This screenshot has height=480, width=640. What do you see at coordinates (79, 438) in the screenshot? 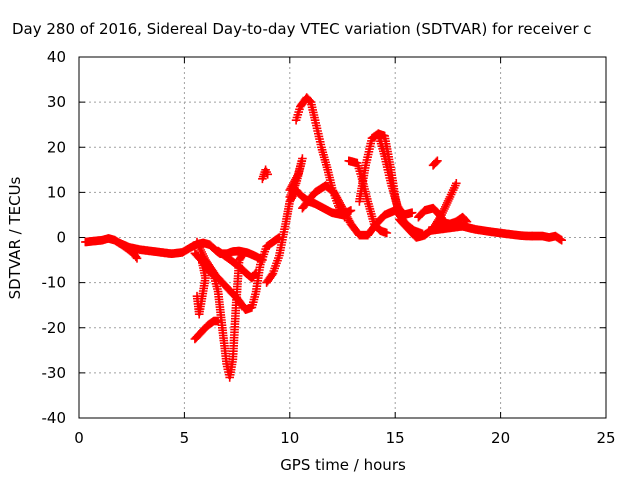
I see `x-tick-label: 0` at bounding box center [79, 438].